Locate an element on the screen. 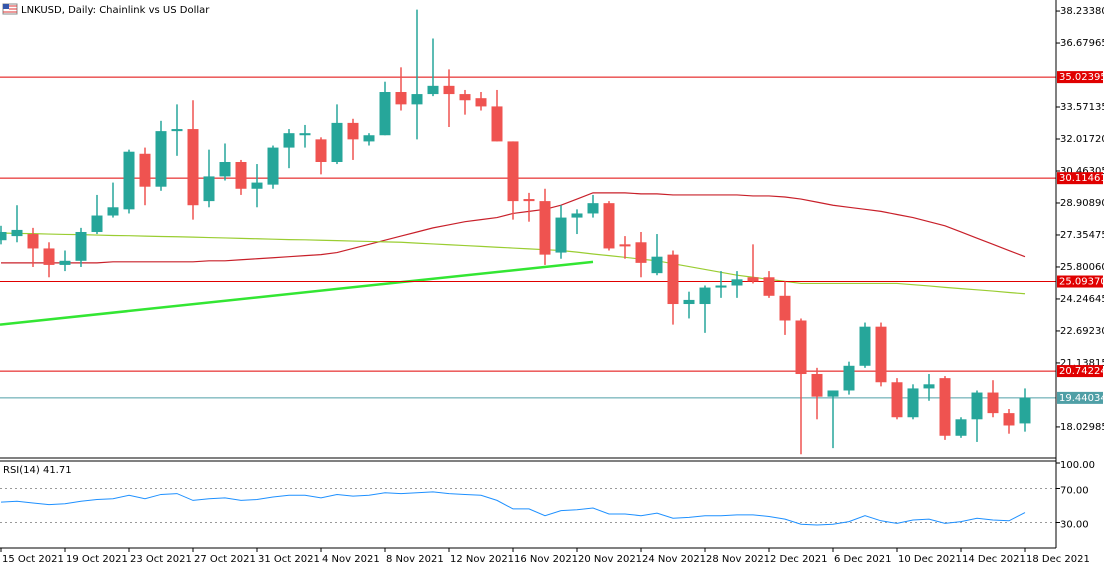 Image resolution: width=1104 pixels, height=568 pixels. y-tick-label: 30.00 is located at coordinates (1074, 525).